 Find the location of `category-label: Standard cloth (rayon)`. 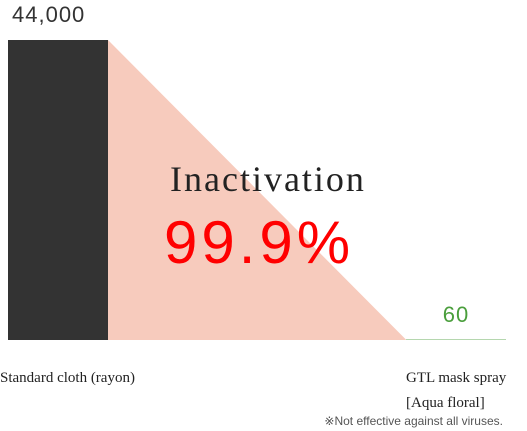

category-label: Standard cloth (rayon) is located at coordinates (67, 378).